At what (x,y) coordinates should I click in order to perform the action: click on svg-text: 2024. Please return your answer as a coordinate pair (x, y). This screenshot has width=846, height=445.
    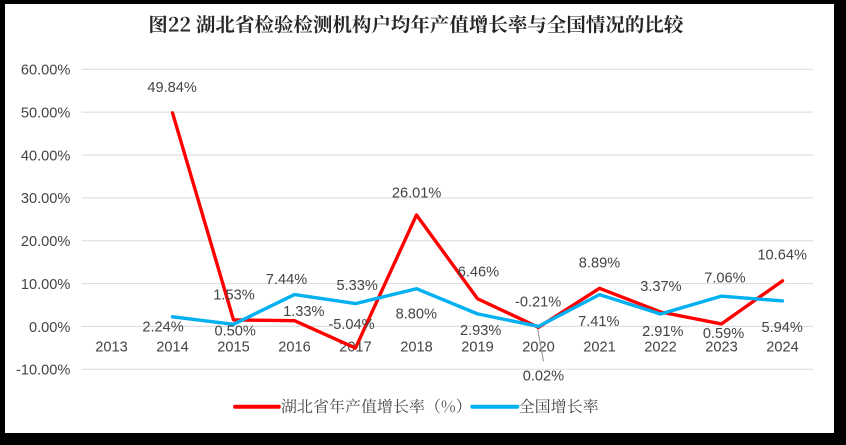
    Looking at the image, I should click on (782, 347).